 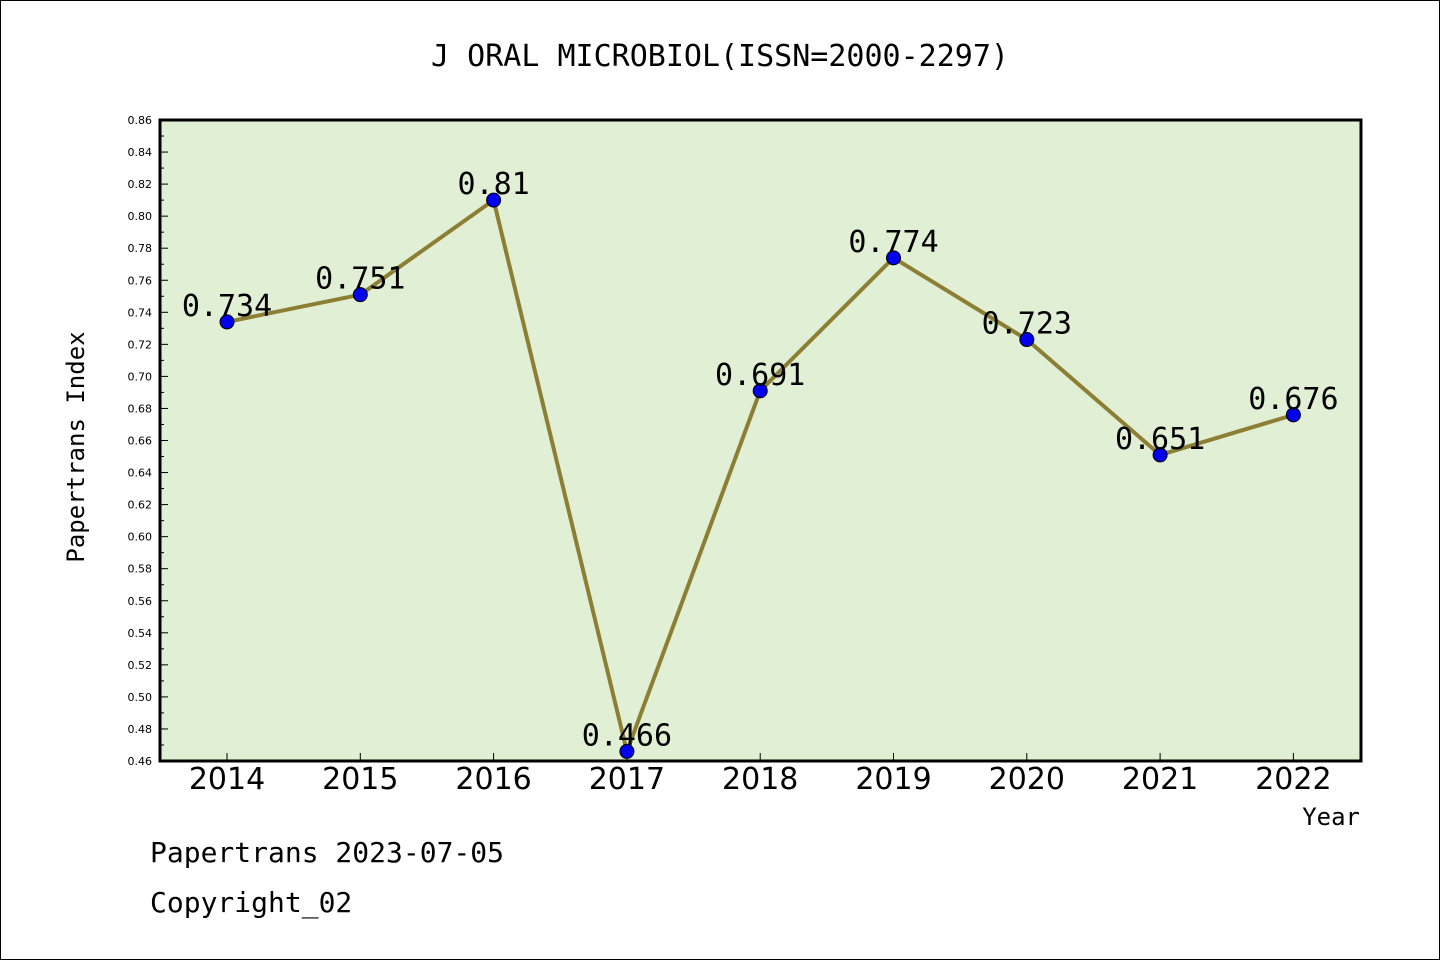 What do you see at coordinates (1293, 399) in the screenshot?
I see `data-label: 0.676` at bounding box center [1293, 399].